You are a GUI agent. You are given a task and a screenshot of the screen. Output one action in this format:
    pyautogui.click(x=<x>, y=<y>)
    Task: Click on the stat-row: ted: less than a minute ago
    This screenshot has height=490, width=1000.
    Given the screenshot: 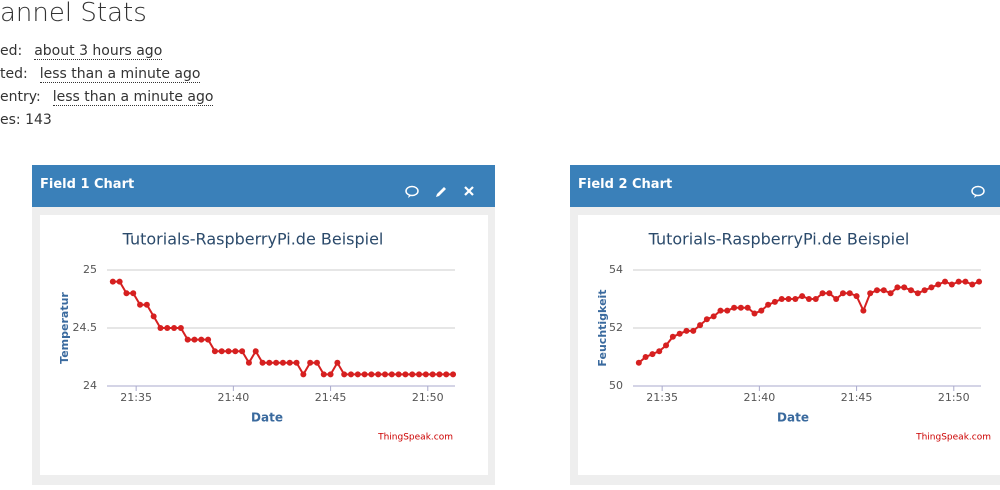 What is the action you would take?
    pyautogui.click(x=100, y=74)
    